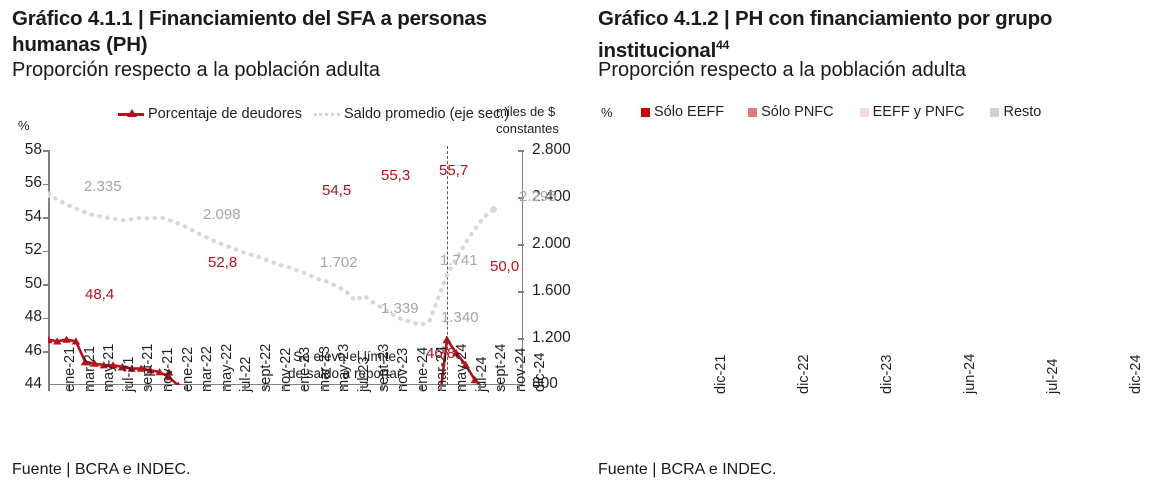 The width and height of the screenshot is (1157, 489). What do you see at coordinates (101, 469) in the screenshot?
I see `source-left: Fuente | BCRA e INDEC.` at bounding box center [101, 469].